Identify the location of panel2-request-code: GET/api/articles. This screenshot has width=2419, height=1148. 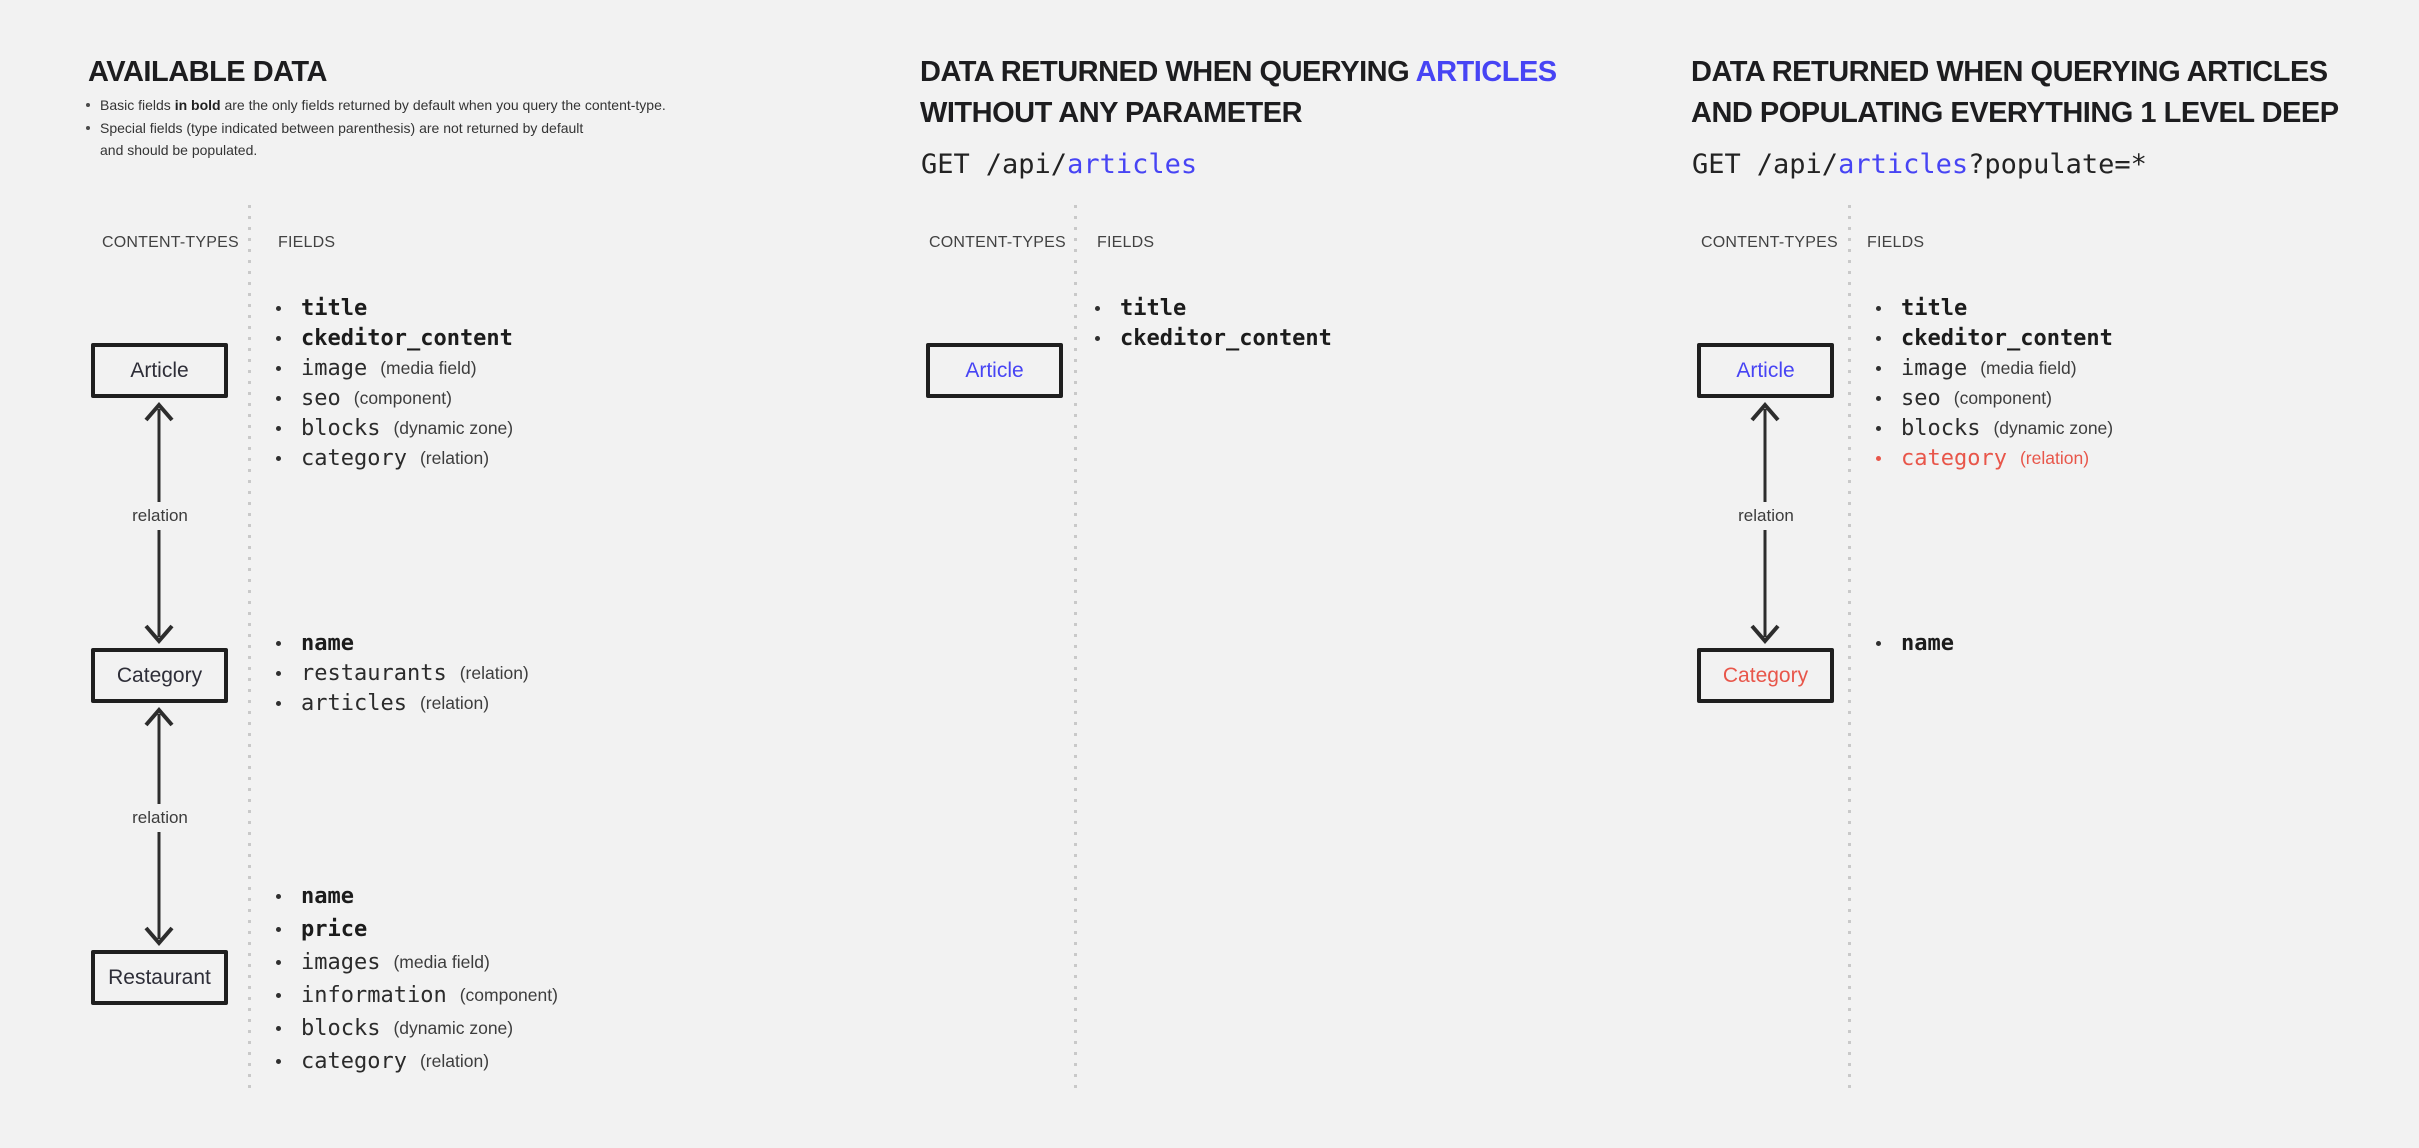
(1059, 165).